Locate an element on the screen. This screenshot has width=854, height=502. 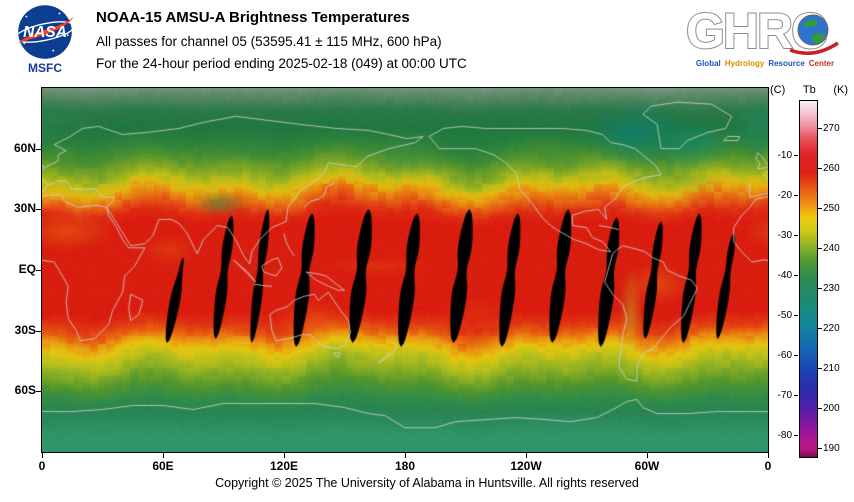
ghrc-tagline-word: Center is located at coordinates (821, 63).